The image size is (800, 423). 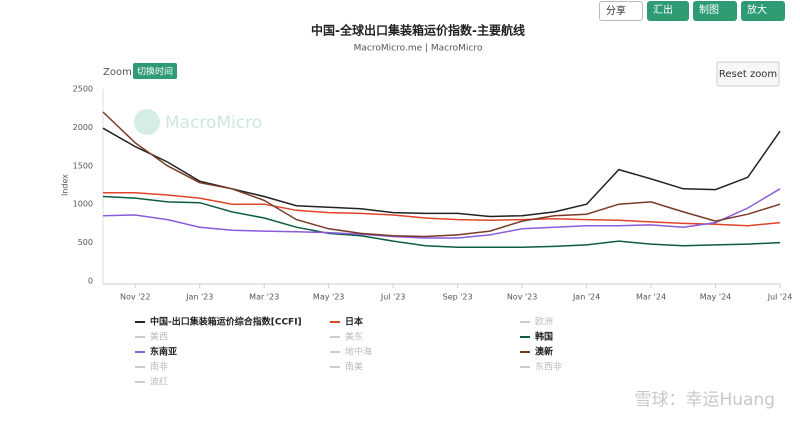 I want to click on zoom-button: 放大, so click(x=763, y=11).